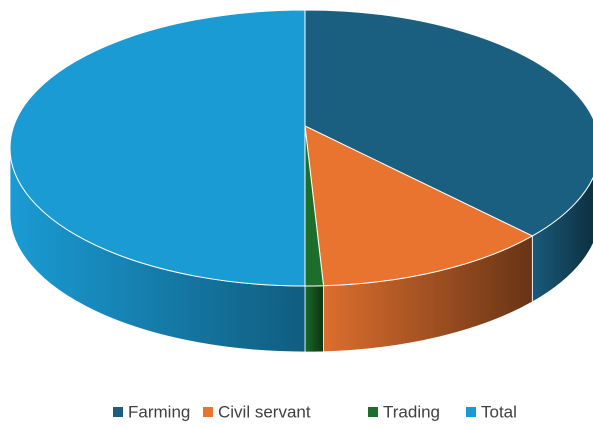 This screenshot has height=428, width=593. What do you see at coordinates (264, 411) in the screenshot?
I see `legend-label: Civil servant` at bounding box center [264, 411].